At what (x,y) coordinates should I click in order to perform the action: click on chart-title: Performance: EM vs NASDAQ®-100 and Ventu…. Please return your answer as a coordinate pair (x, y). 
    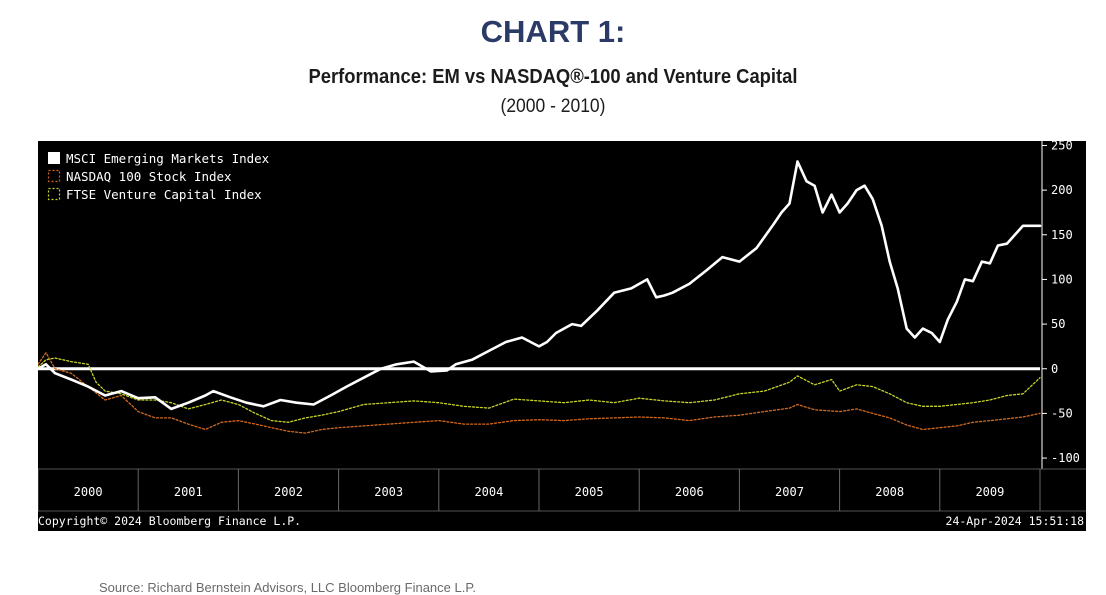
    Looking at the image, I should click on (553, 77).